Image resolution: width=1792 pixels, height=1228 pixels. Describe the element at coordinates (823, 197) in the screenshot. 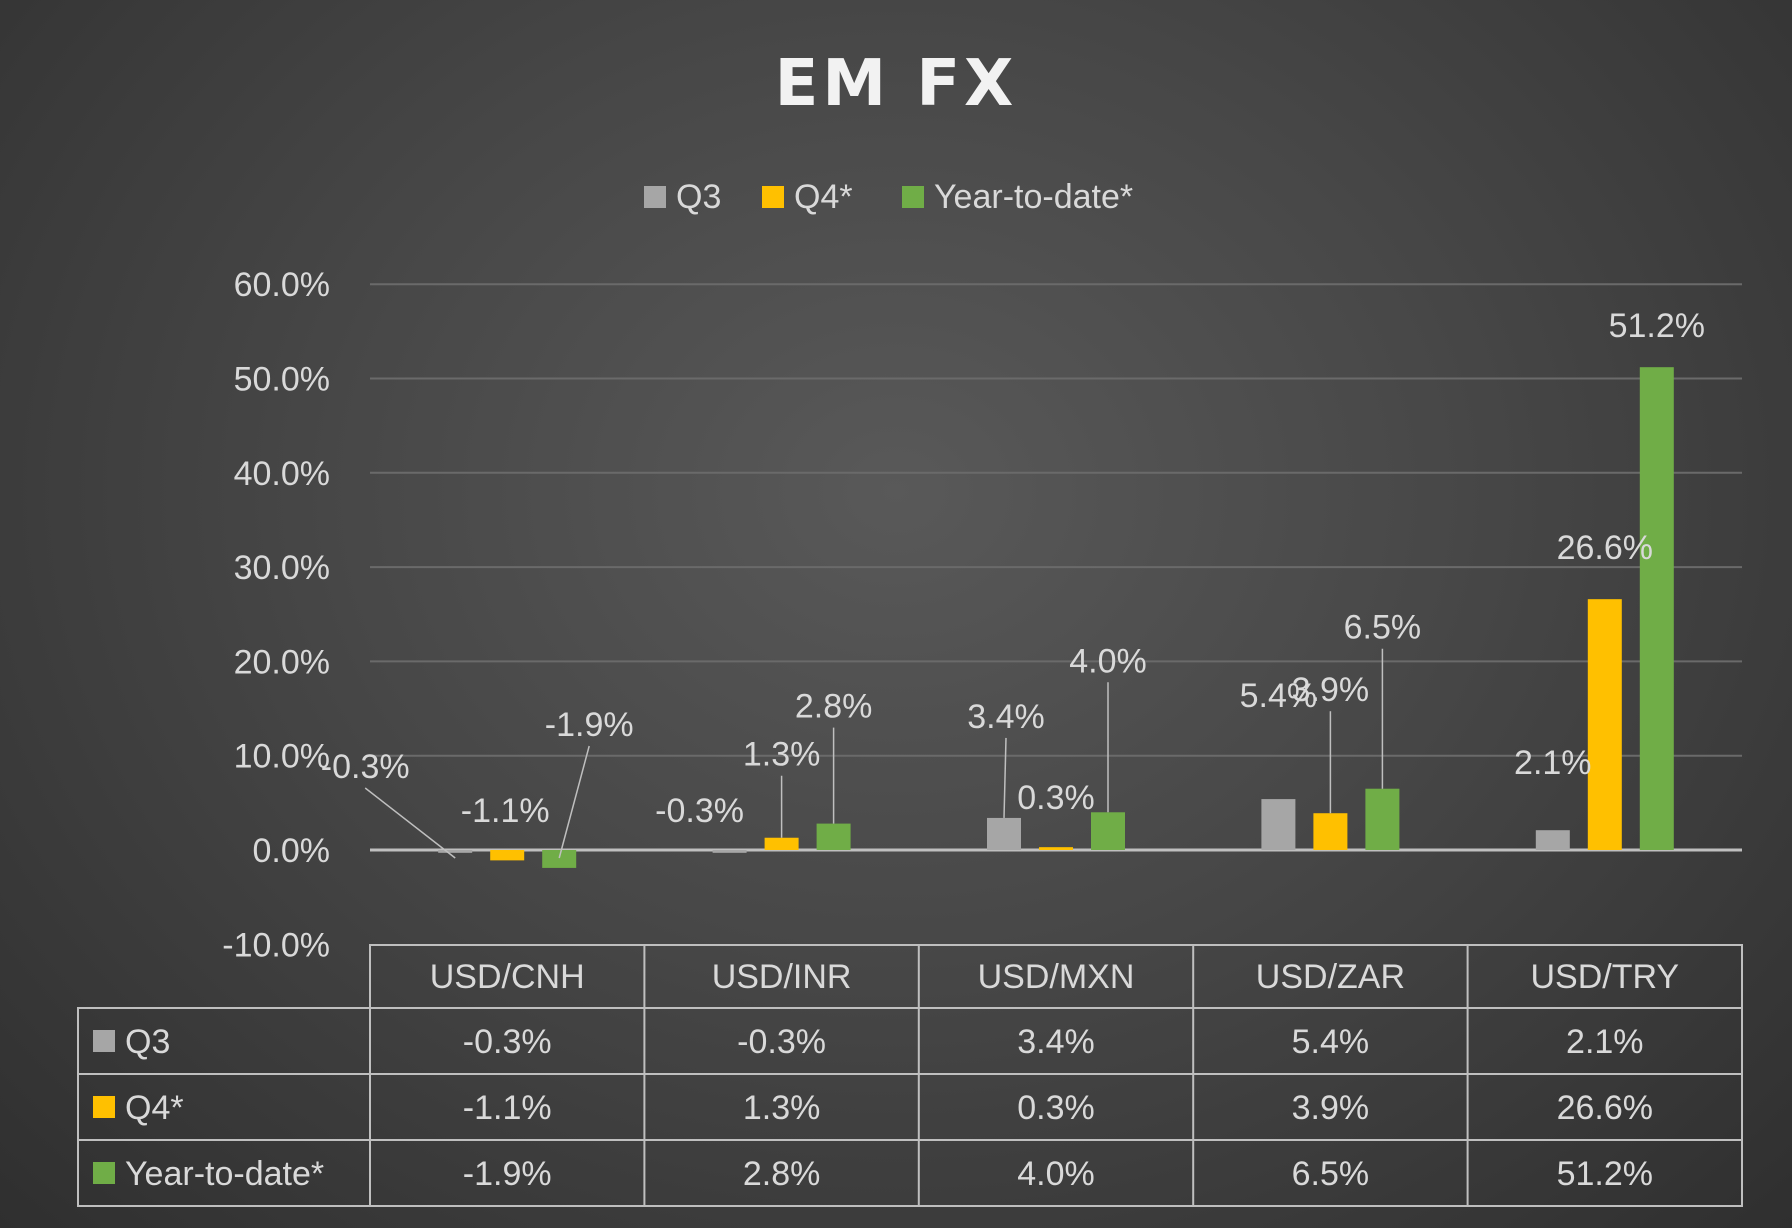

I see `legend-entry: Q4*` at that location.